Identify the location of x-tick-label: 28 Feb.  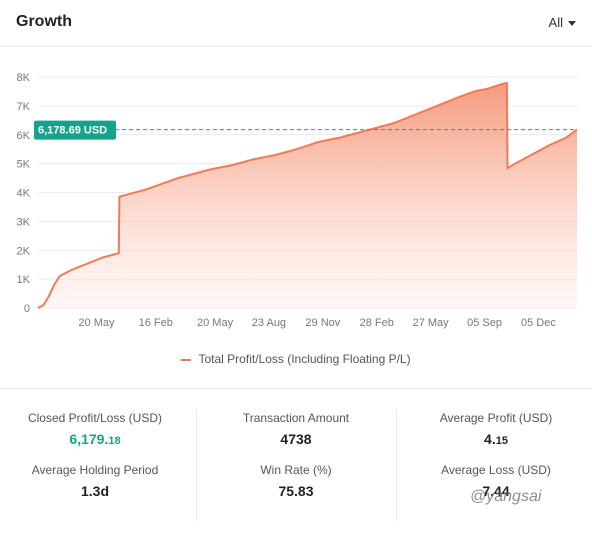
(377, 323).